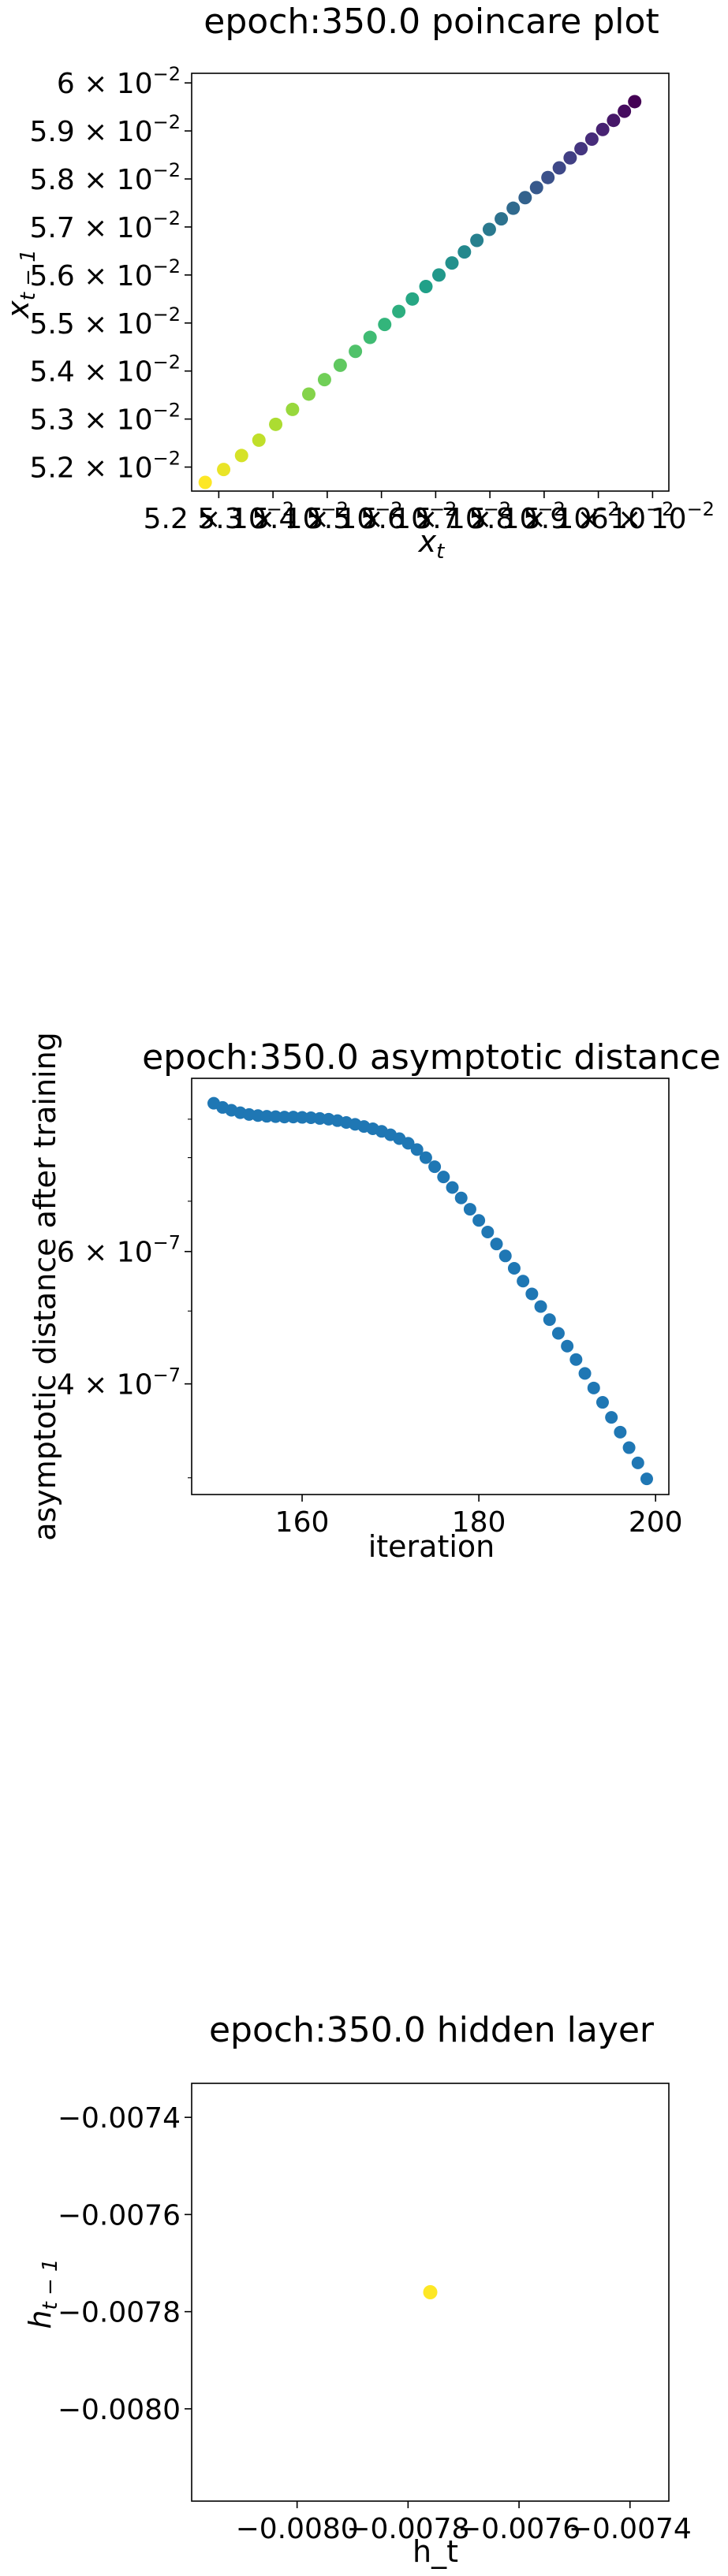 The image size is (728, 2576). I want to click on hidden-layer-x-tick-label: −0.0078, so click(407, 2529).